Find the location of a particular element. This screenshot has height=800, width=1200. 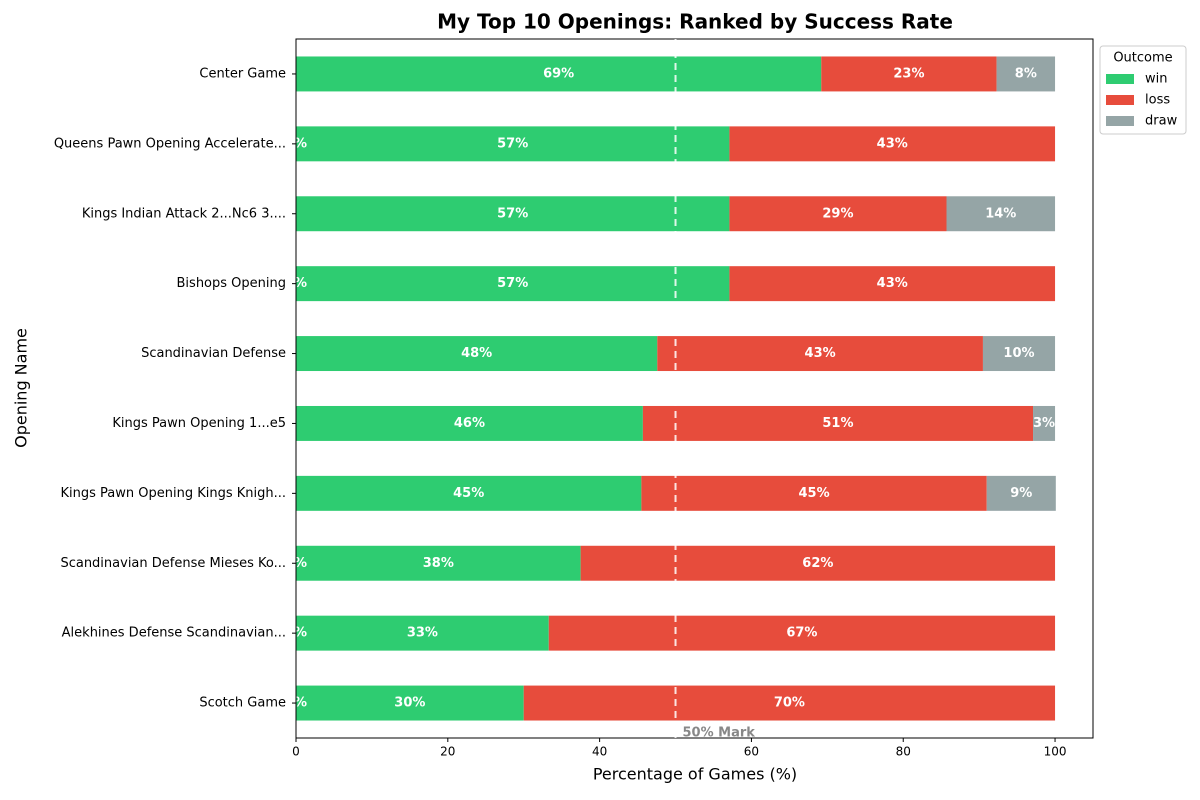

x-tick-label: 60 is located at coordinates (751, 752).